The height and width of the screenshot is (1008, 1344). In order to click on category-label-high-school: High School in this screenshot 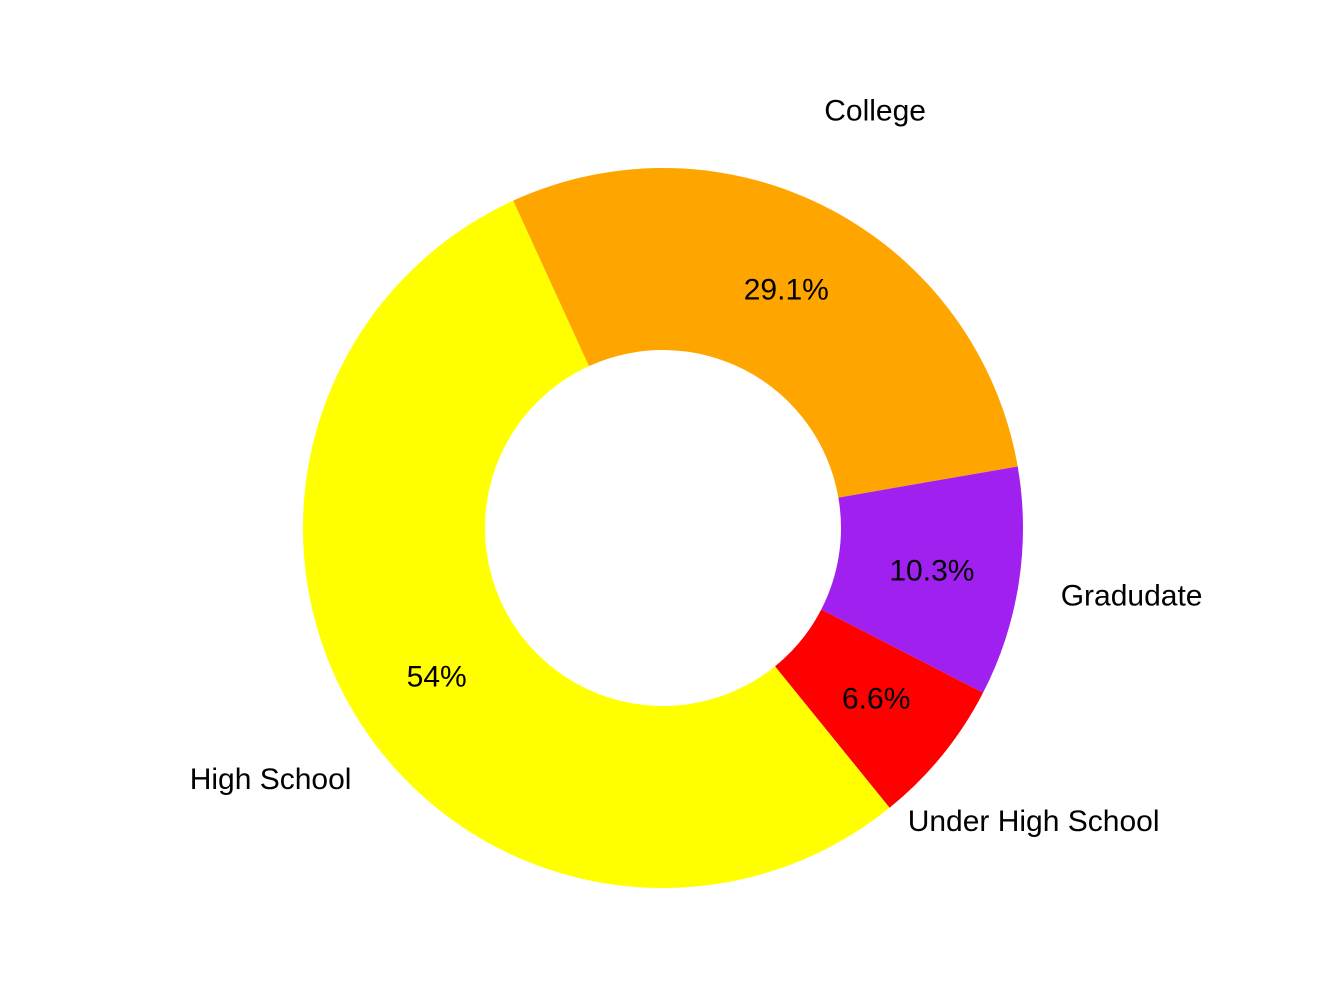, I will do `click(271, 779)`.